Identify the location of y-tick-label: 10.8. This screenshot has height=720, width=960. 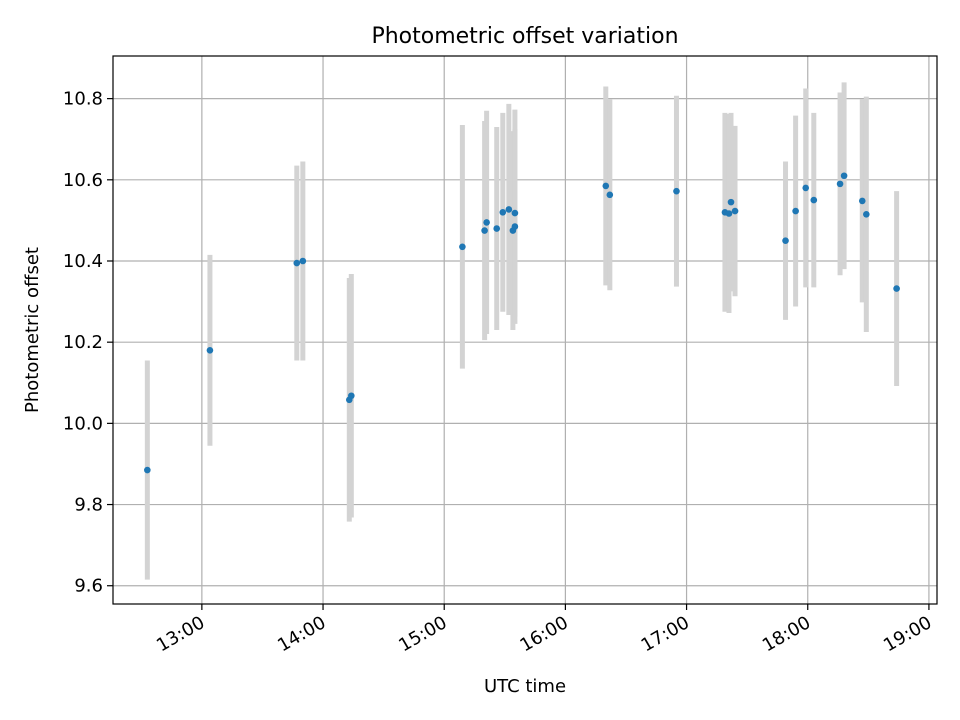
(83, 99).